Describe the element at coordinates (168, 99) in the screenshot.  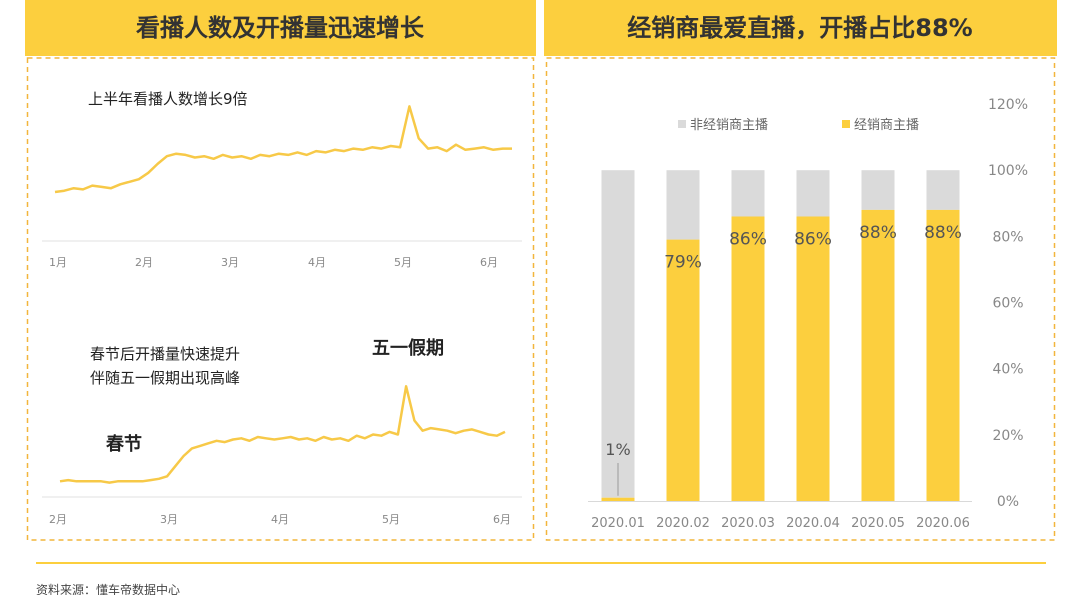
I see `viewers-annotation: 上半年看播人数增长9倍` at that location.